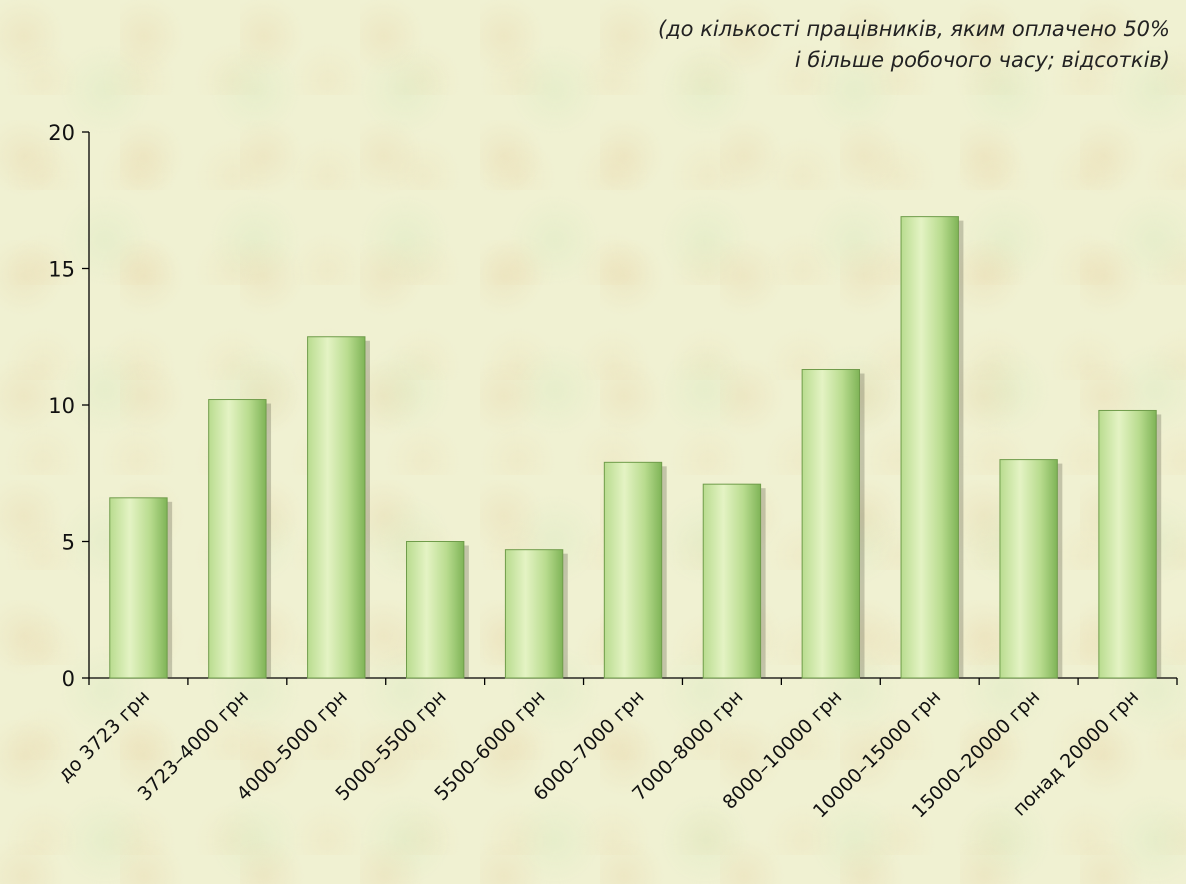  I want to click on y-tick-label: 15, so click(61, 270).